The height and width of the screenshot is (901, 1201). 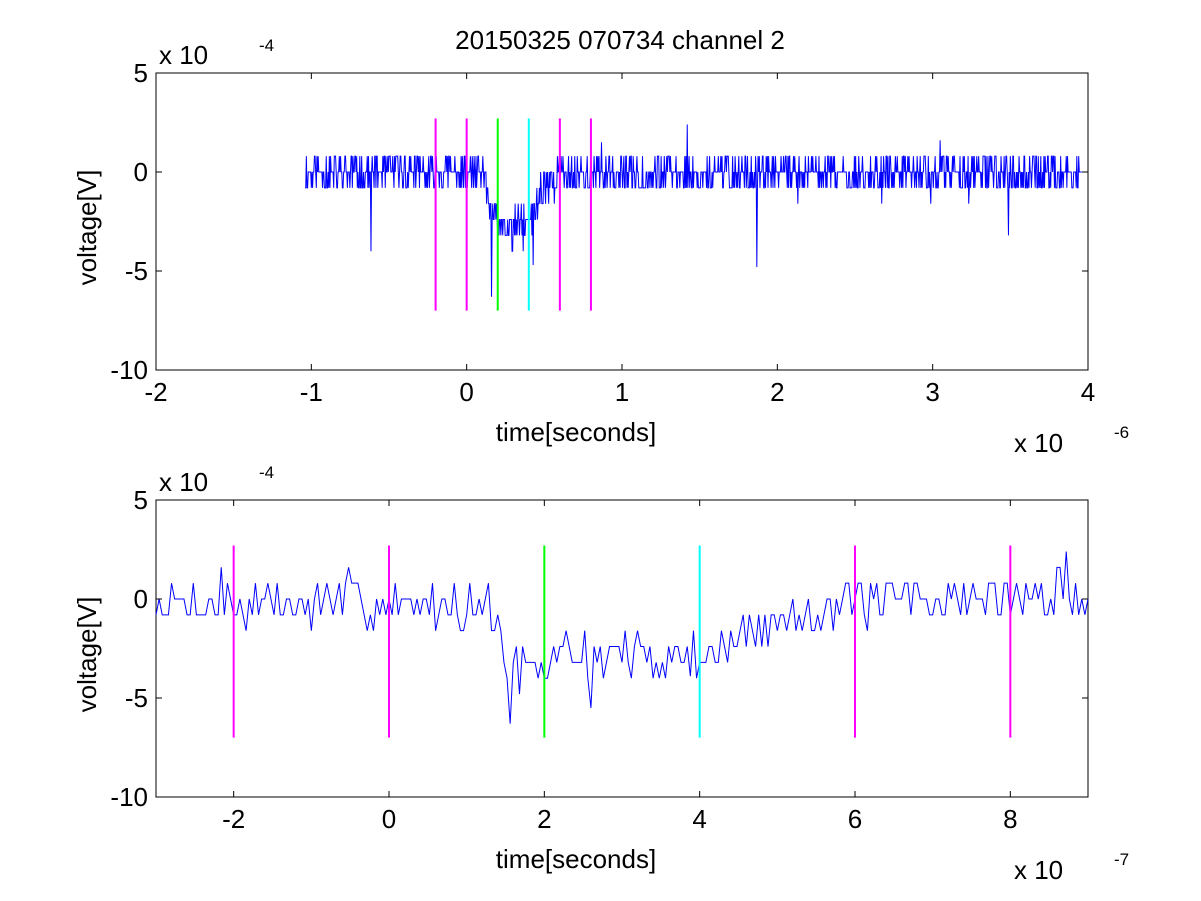 I want to click on x-exponent-power: -7, so click(x=1121, y=859).